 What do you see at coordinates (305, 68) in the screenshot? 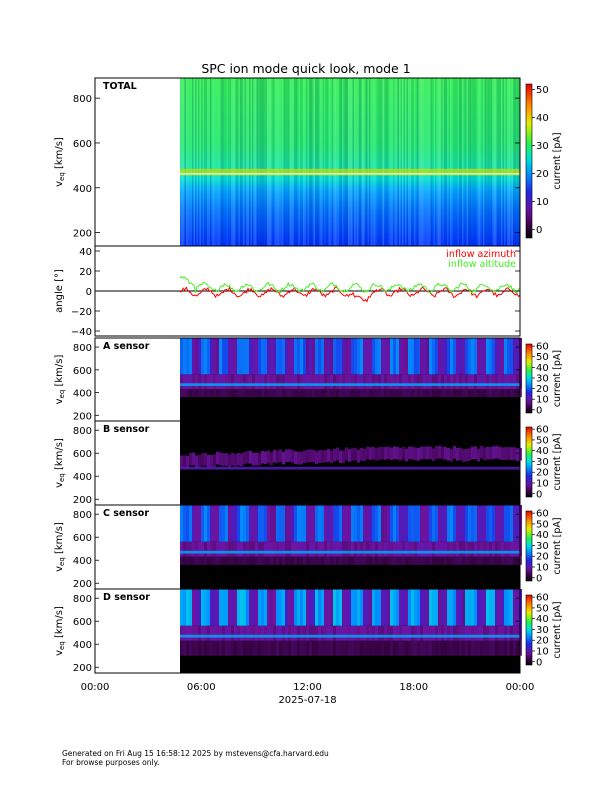
I see `chart-title: SPC ion mode quick look, mode 1` at bounding box center [305, 68].